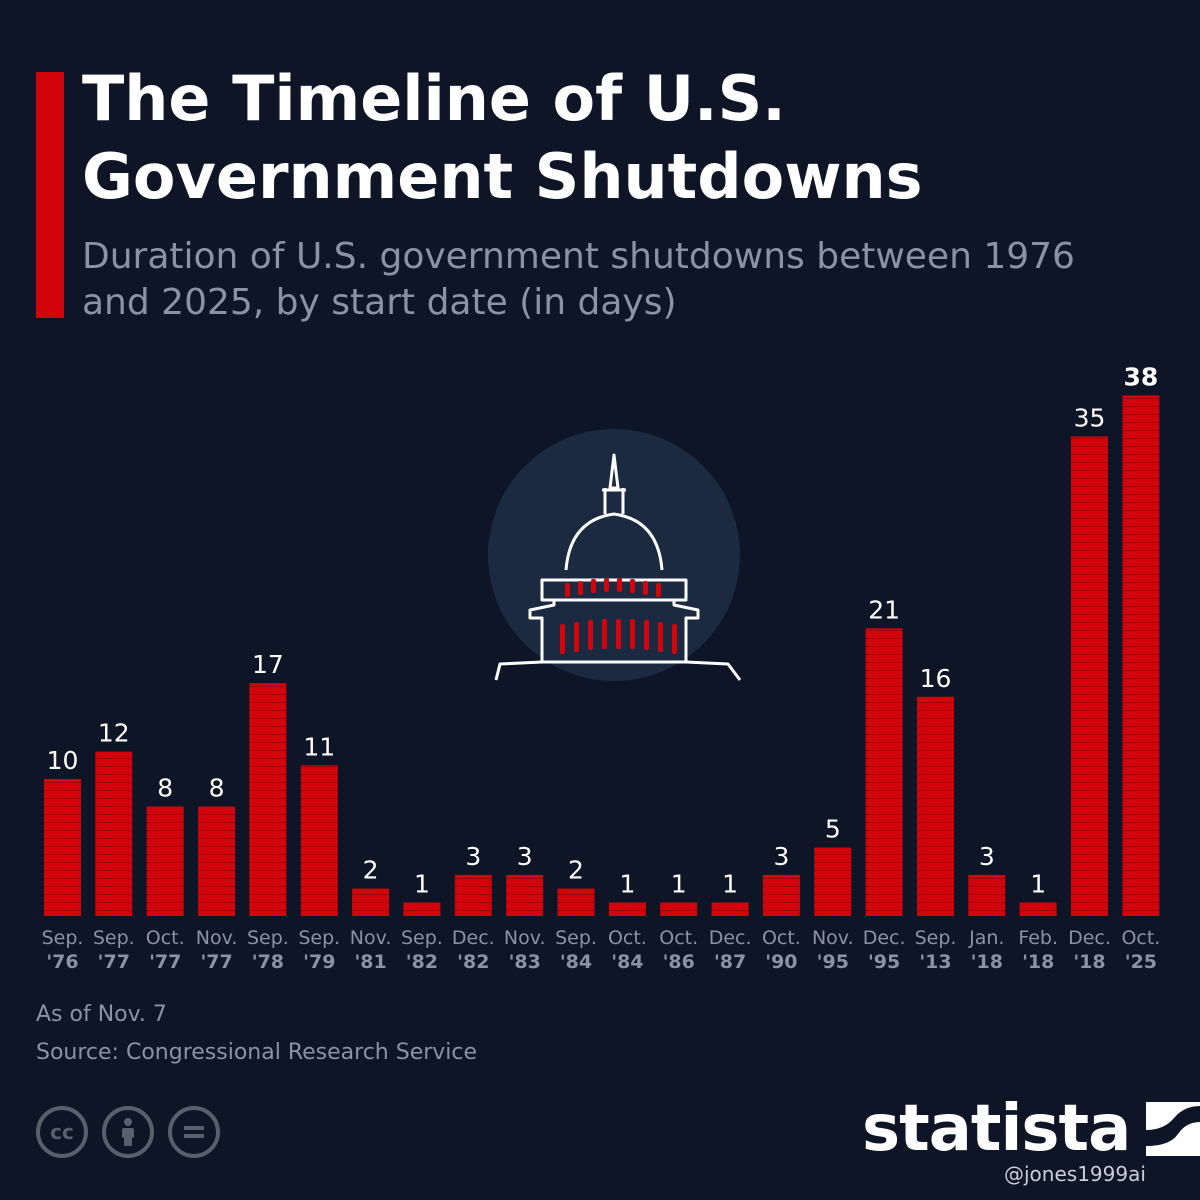  What do you see at coordinates (781, 938) in the screenshot?
I see `x-tick-month-14: Oct.` at bounding box center [781, 938].